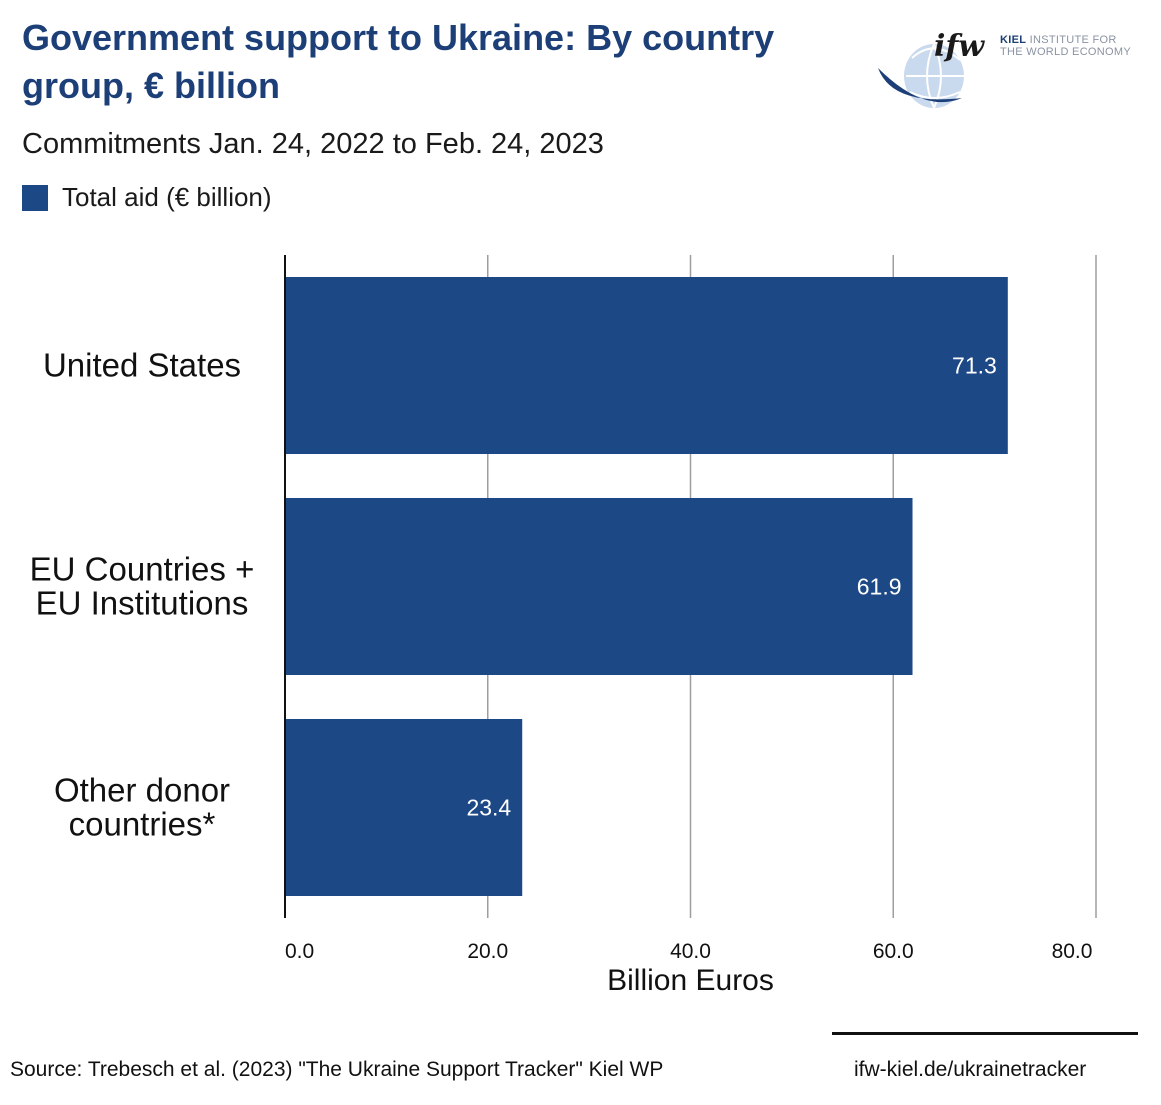 The height and width of the screenshot is (1105, 1161). Describe the element at coordinates (690, 980) in the screenshot. I see `x-axis-title: Billion Euros` at that location.